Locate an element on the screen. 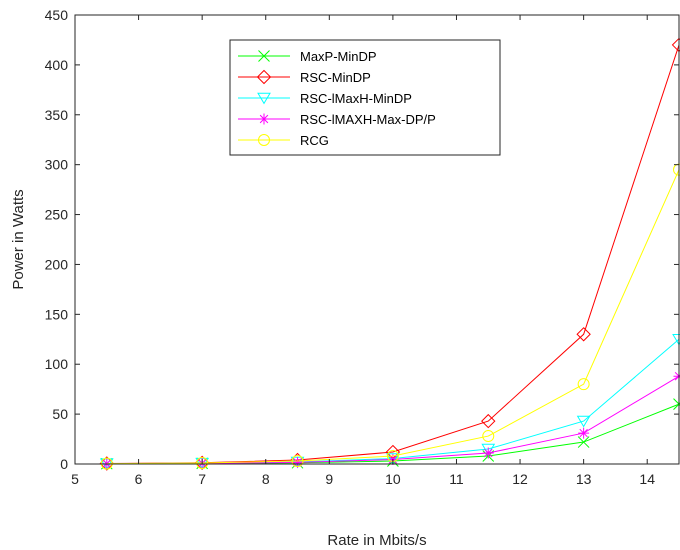 The image size is (680, 550). y-tick-label: 250 is located at coordinates (57, 215).